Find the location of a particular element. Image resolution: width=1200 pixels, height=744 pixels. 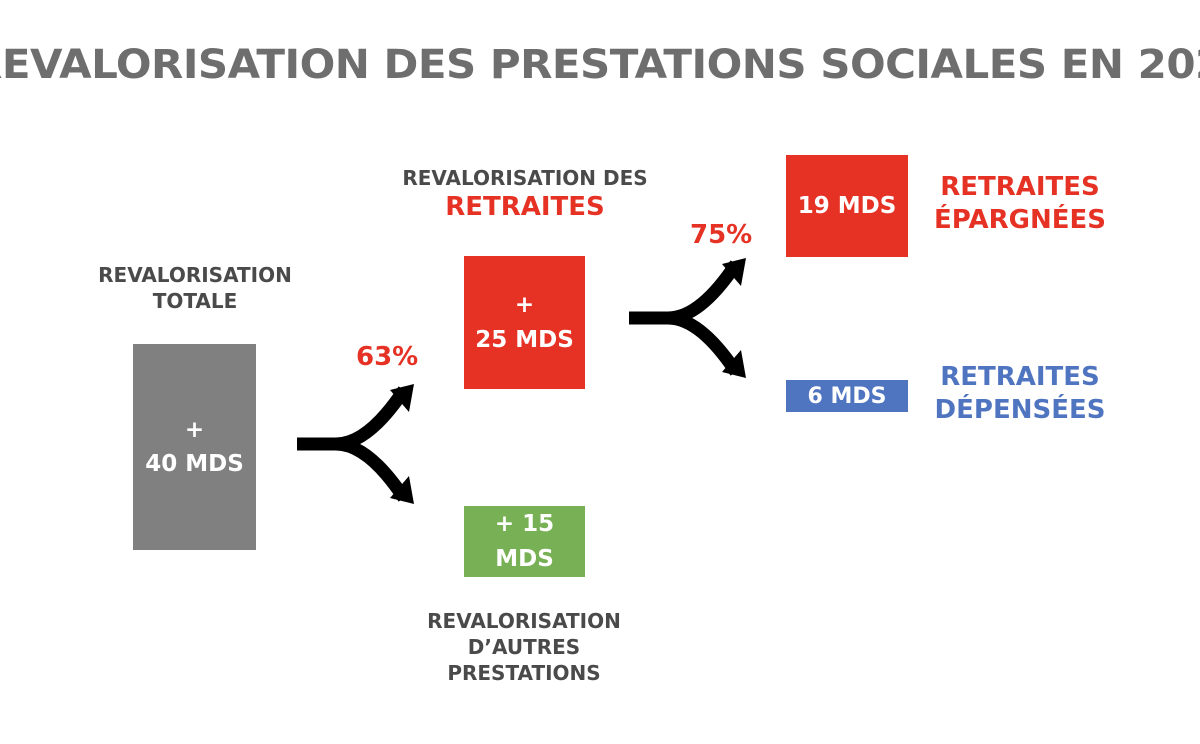

epargnees-label: RETRAITES ÉPARGNÉES is located at coordinates (1020, 203).